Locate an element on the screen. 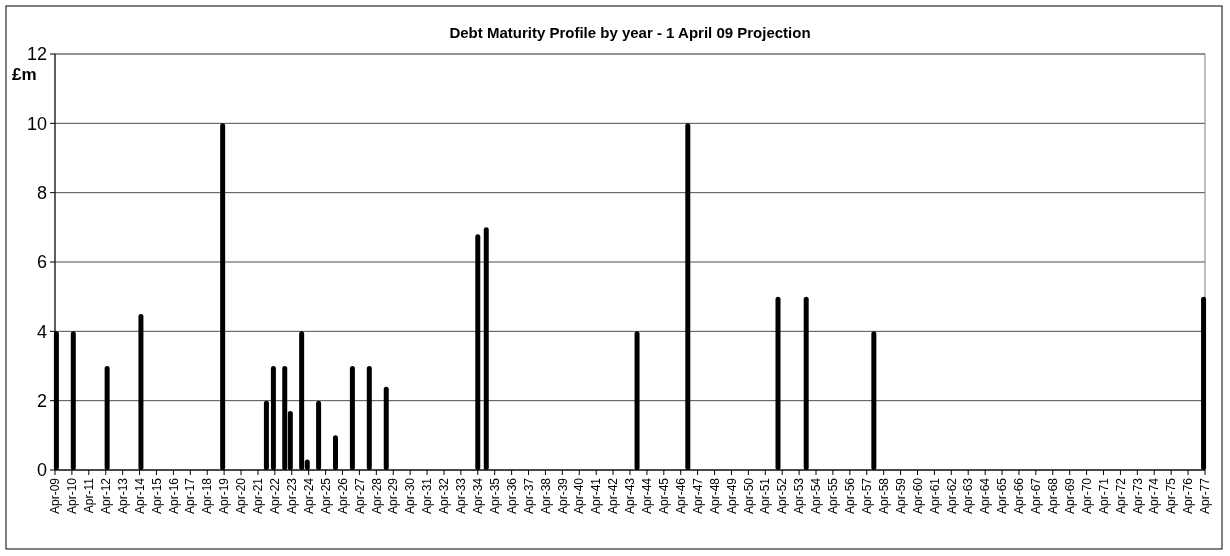  x-tick-label: Apr-76 is located at coordinates (1188, 496).